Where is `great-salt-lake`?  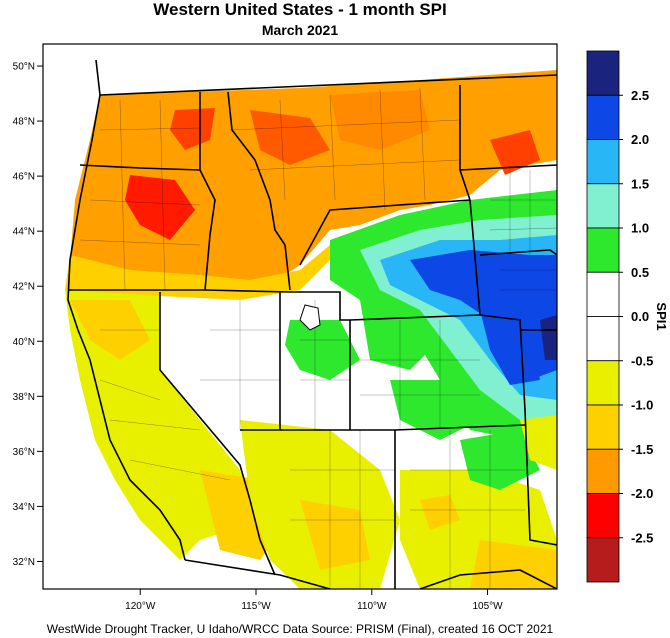
great-salt-lake is located at coordinates (310, 317).